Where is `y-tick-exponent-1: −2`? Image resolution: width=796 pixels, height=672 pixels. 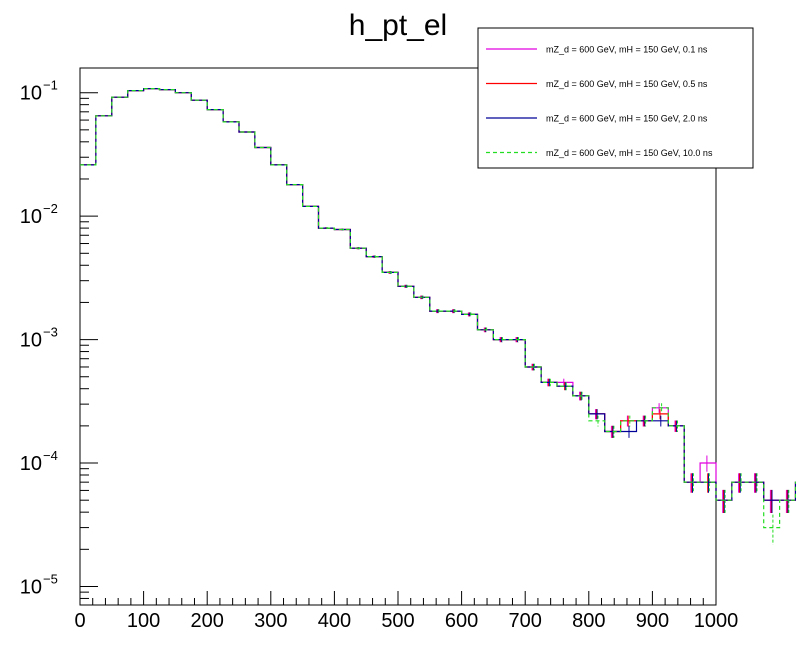 y-tick-exponent-1: −2 is located at coordinates (50, 208).